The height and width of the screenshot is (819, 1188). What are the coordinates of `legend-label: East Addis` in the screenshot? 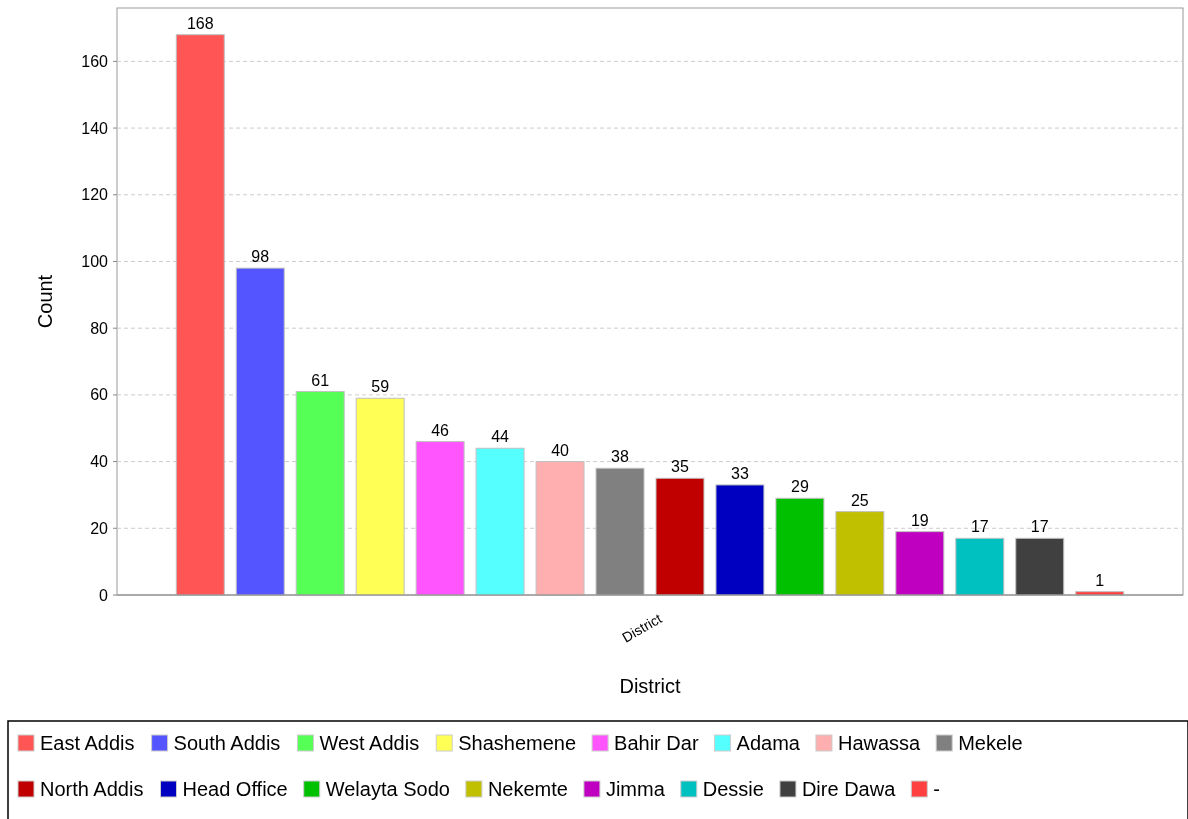 It's located at (87, 743).